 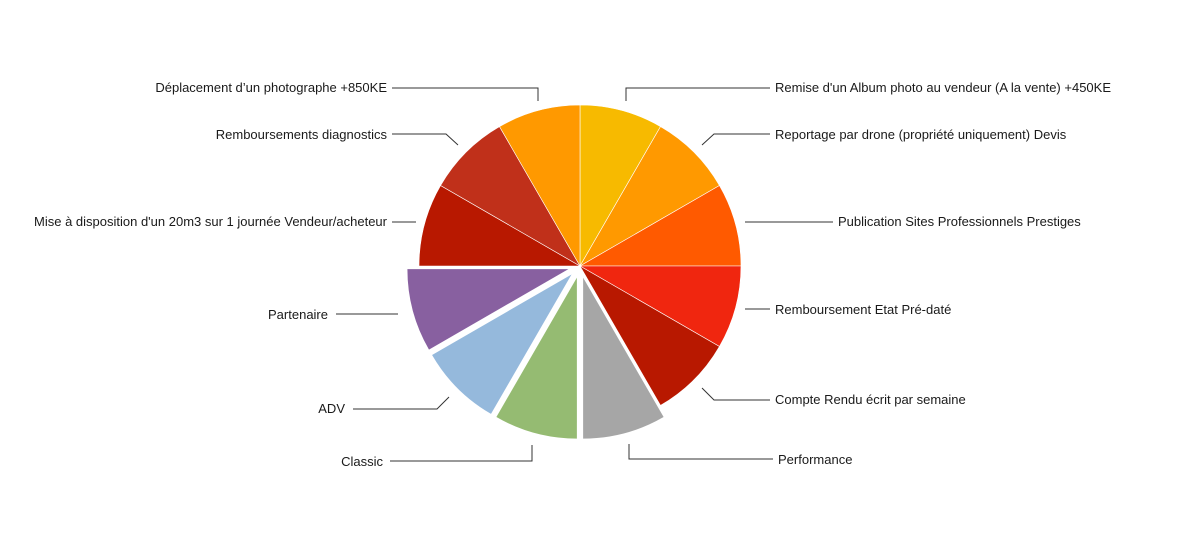 What do you see at coordinates (700, 452) in the screenshot?
I see `leader-line-performance` at bounding box center [700, 452].